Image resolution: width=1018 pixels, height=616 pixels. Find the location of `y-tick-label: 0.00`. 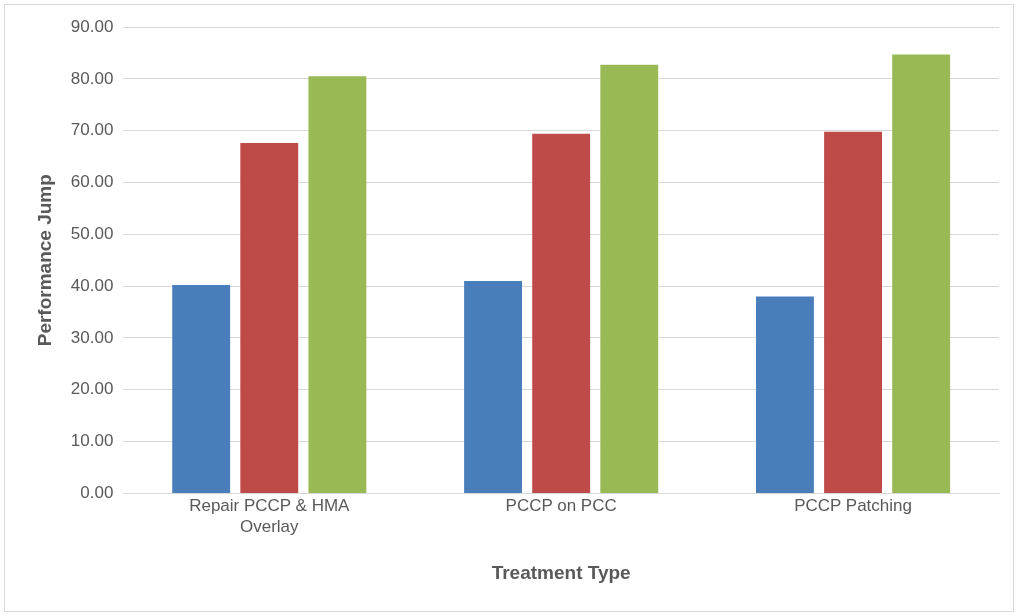

y-tick-label: 0.00 is located at coordinates (97, 493).